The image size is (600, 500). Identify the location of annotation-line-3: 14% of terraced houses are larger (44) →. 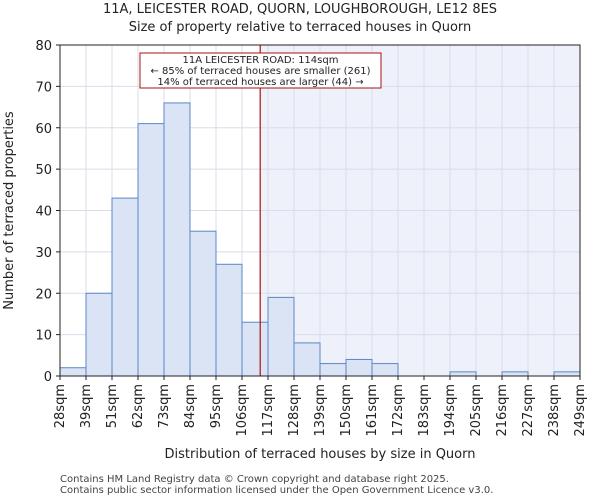
(260, 82).